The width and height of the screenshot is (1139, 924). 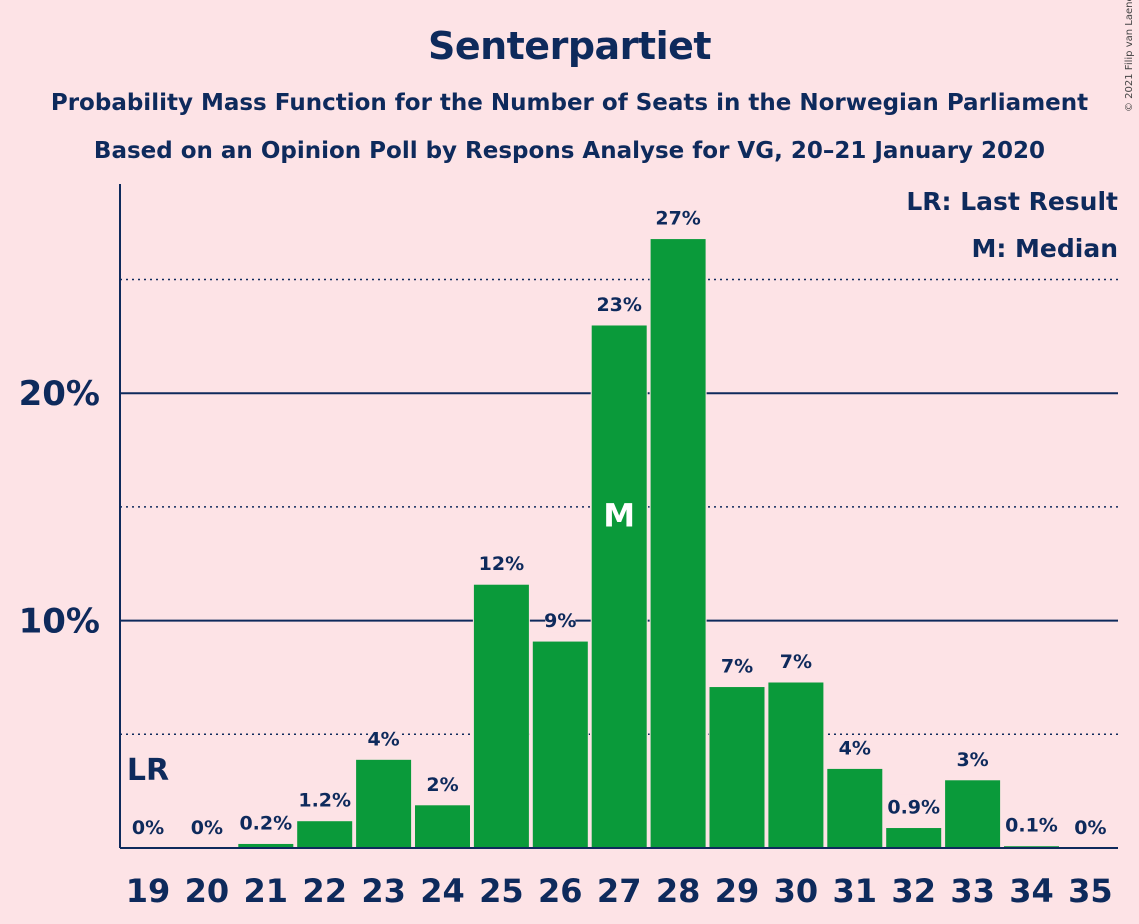 What do you see at coordinates (207, 891) in the screenshot?
I see `x-tick-label: 20` at bounding box center [207, 891].